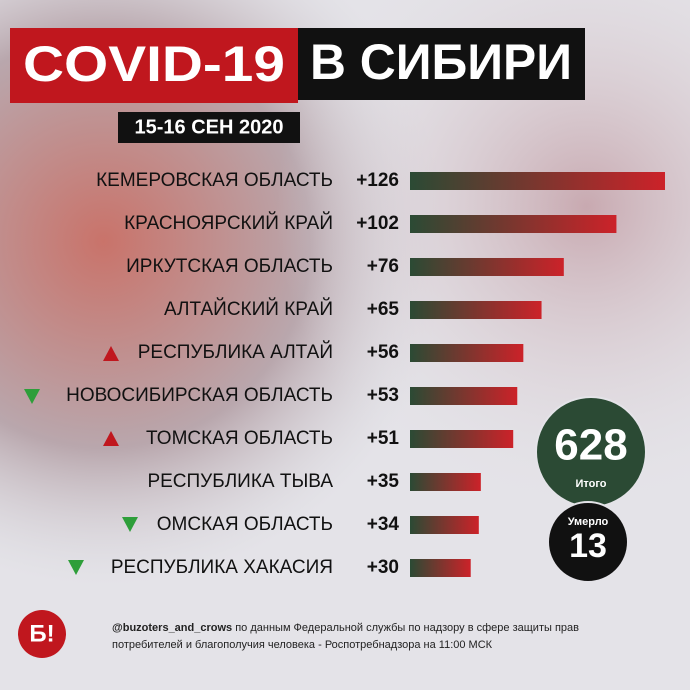 This screenshot has width=690, height=690. What do you see at coordinates (235, 352) in the screenshot?
I see `category-label: РЕСПУБЛИКА АЛТАЙ` at bounding box center [235, 352].